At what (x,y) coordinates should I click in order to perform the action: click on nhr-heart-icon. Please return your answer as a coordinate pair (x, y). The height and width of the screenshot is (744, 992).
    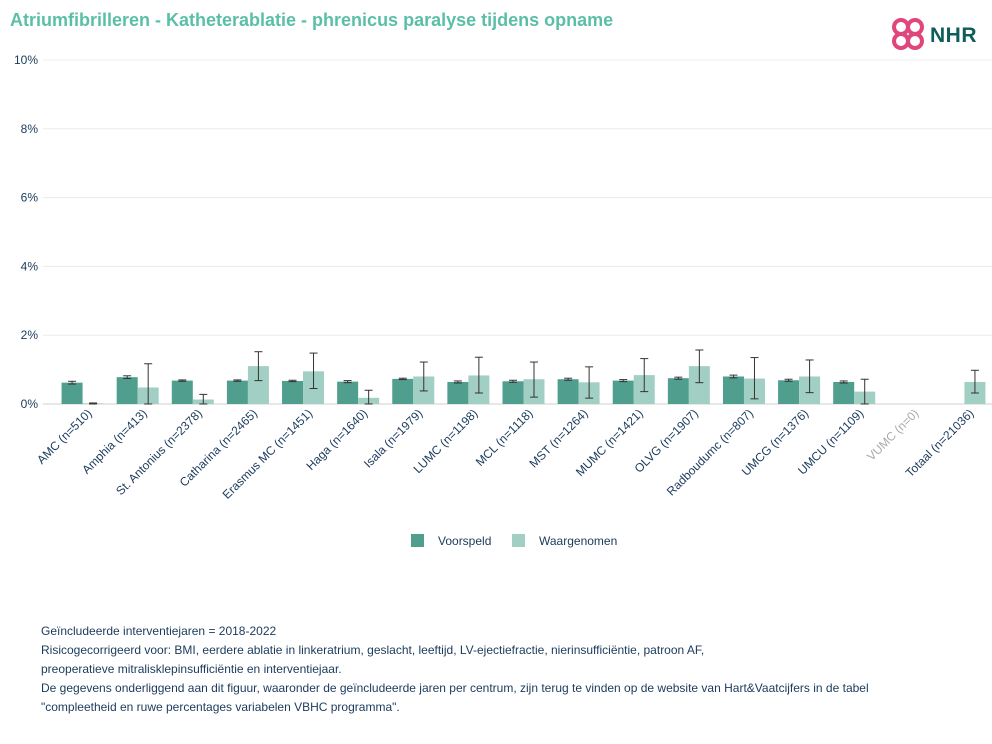
    Looking at the image, I should click on (908, 34).